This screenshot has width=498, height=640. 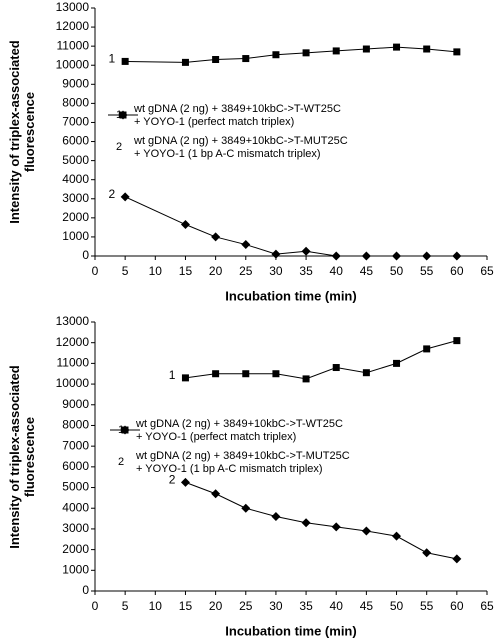 I want to click on y-tick-label: 4000, so click(x=75, y=507).